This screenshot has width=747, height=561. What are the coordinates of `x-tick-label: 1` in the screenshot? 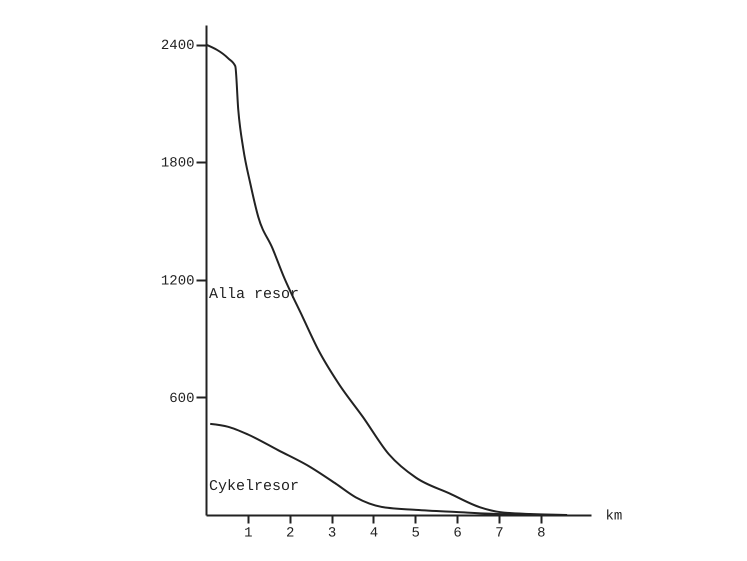 It's located at (248, 534).